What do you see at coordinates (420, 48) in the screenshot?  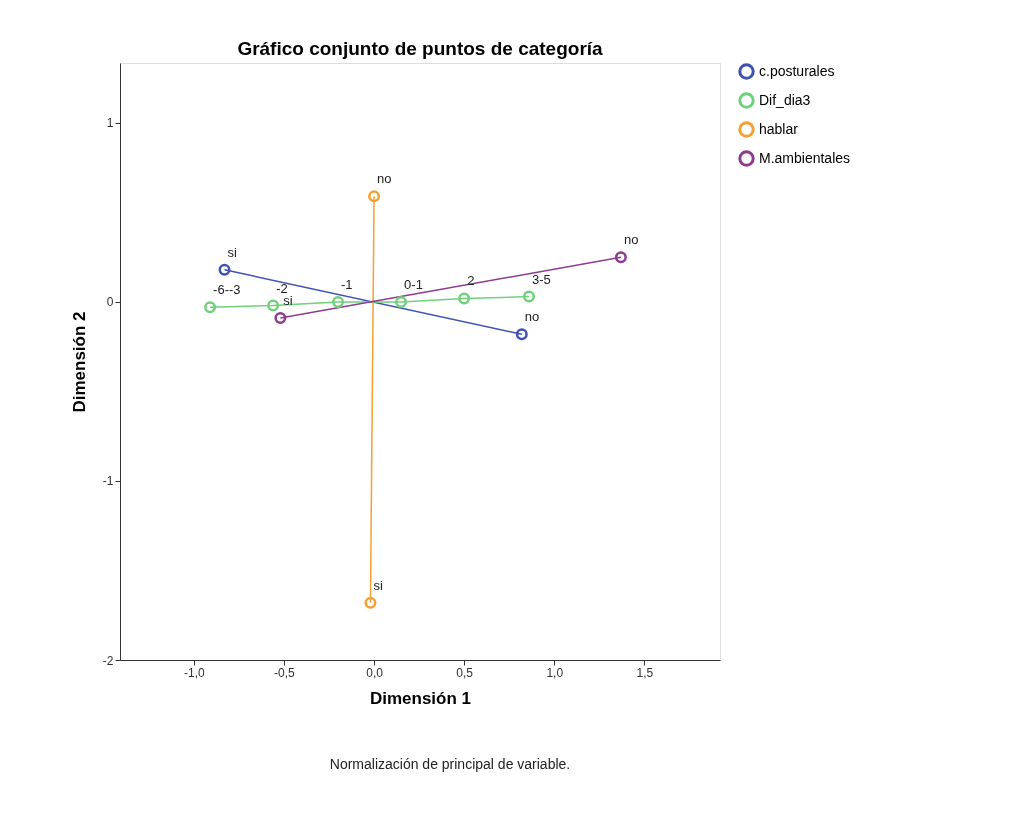 I see `chart-title: Gráfico conjunto de puntos de categoría` at bounding box center [420, 48].